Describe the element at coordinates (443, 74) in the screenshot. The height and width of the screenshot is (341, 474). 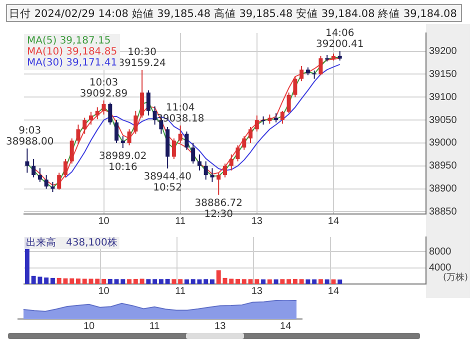
I see `y-tick-label: 39150` at that location.